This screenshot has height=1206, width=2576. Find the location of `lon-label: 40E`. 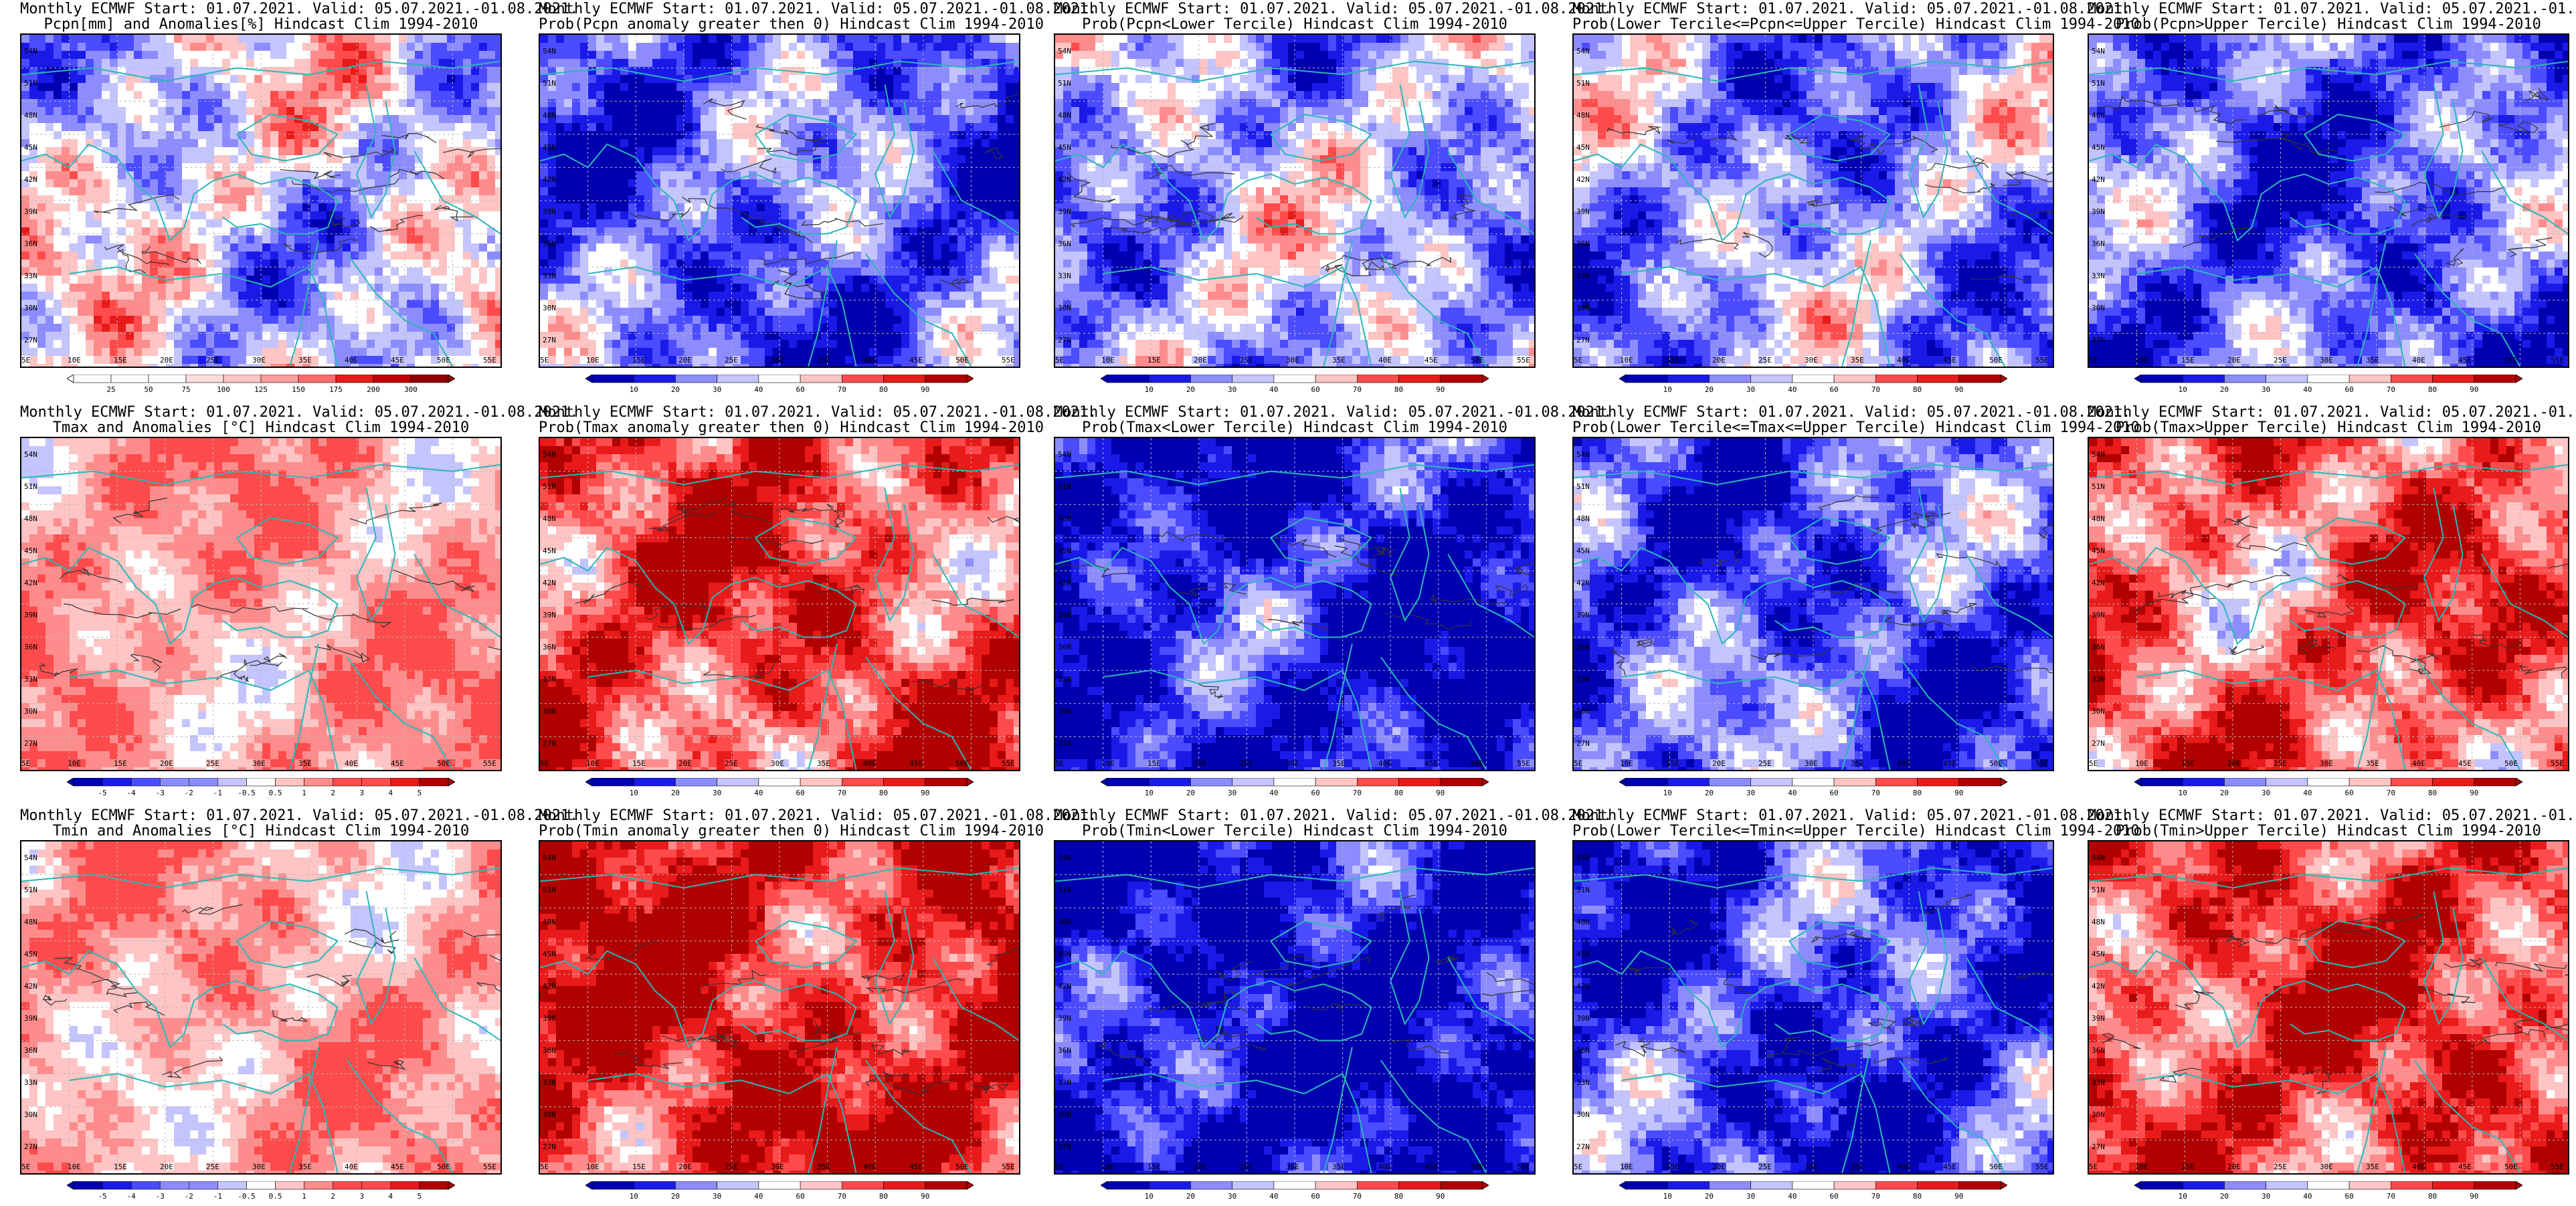

lon-label: 40E is located at coordinates (2418, 360).